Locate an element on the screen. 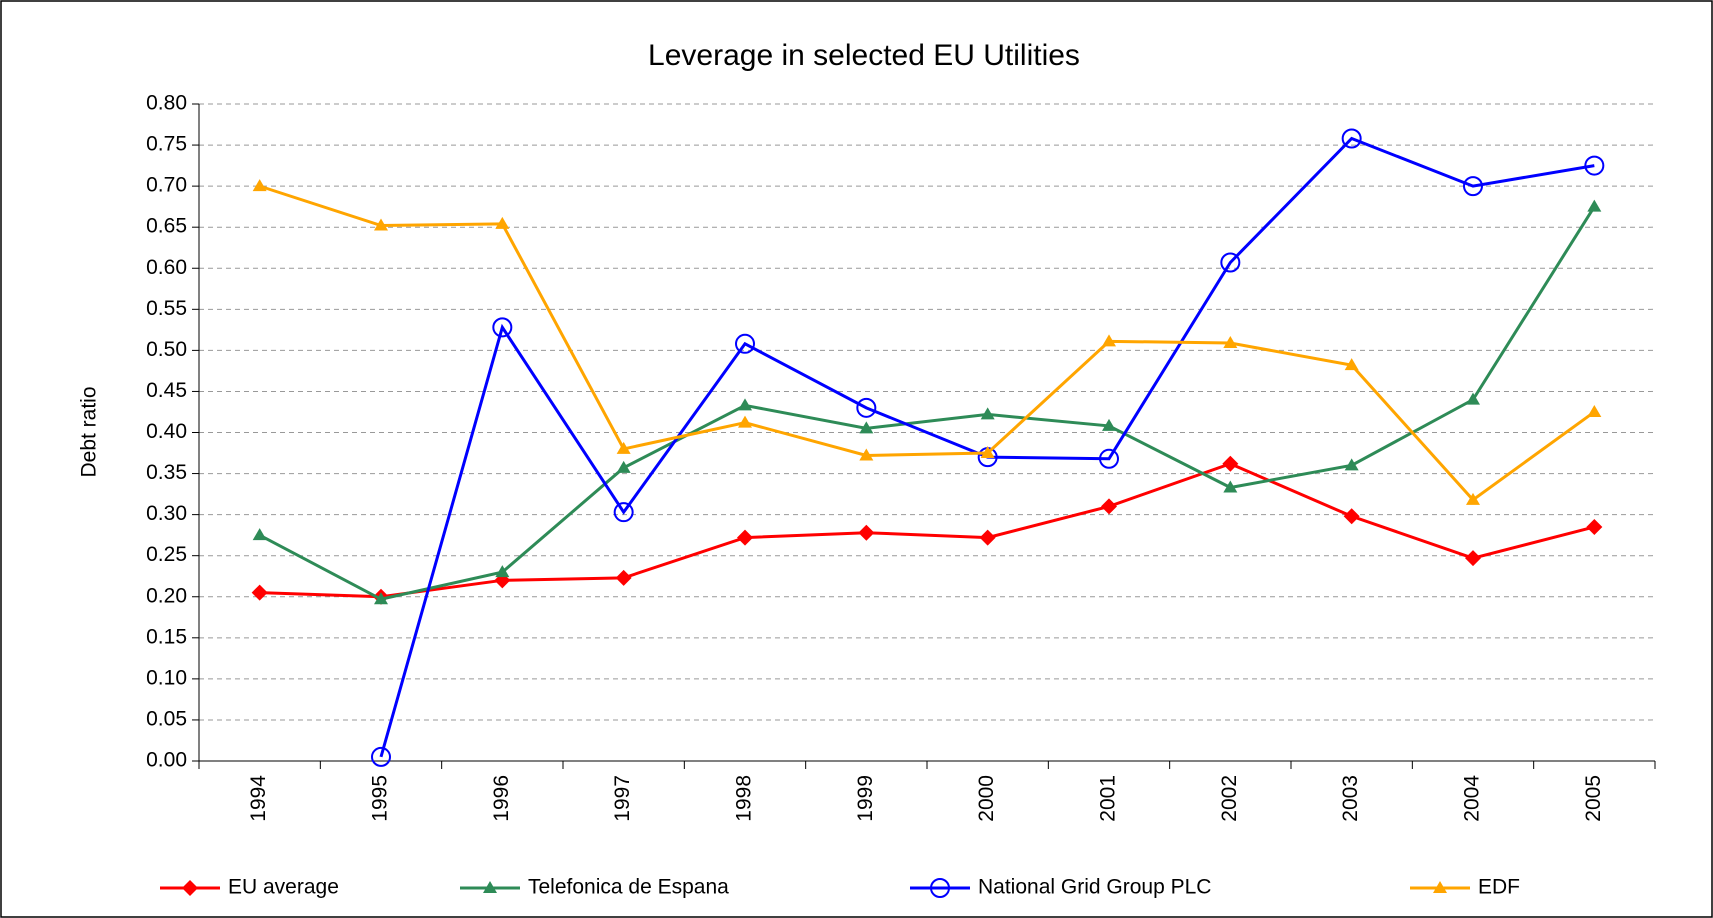 Image resolution: width=1713 pixels, height=918 pixels. y-tick-label: 0.05 is located at coordinates (166, 718).